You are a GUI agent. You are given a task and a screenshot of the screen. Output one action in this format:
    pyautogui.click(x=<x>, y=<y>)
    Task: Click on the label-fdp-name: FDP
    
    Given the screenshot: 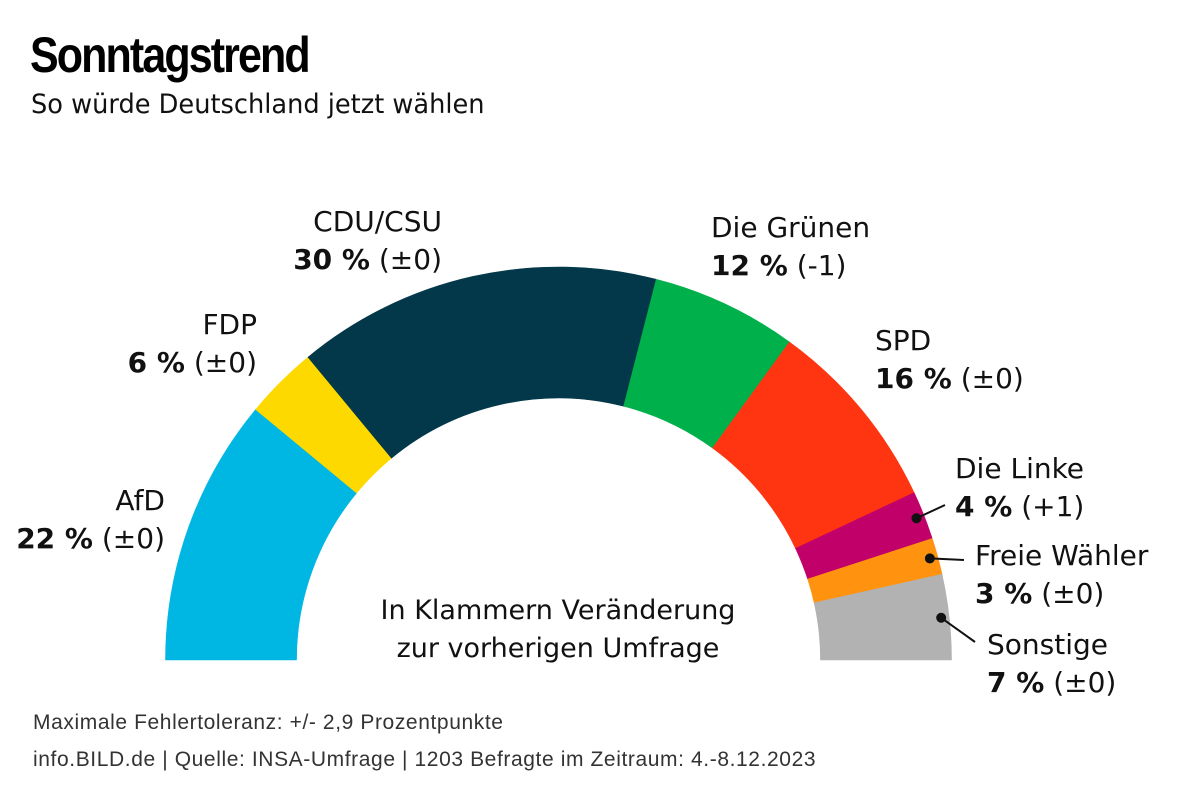 What is the action you would take?
    pyautogui.click(x=229, y=324)
    